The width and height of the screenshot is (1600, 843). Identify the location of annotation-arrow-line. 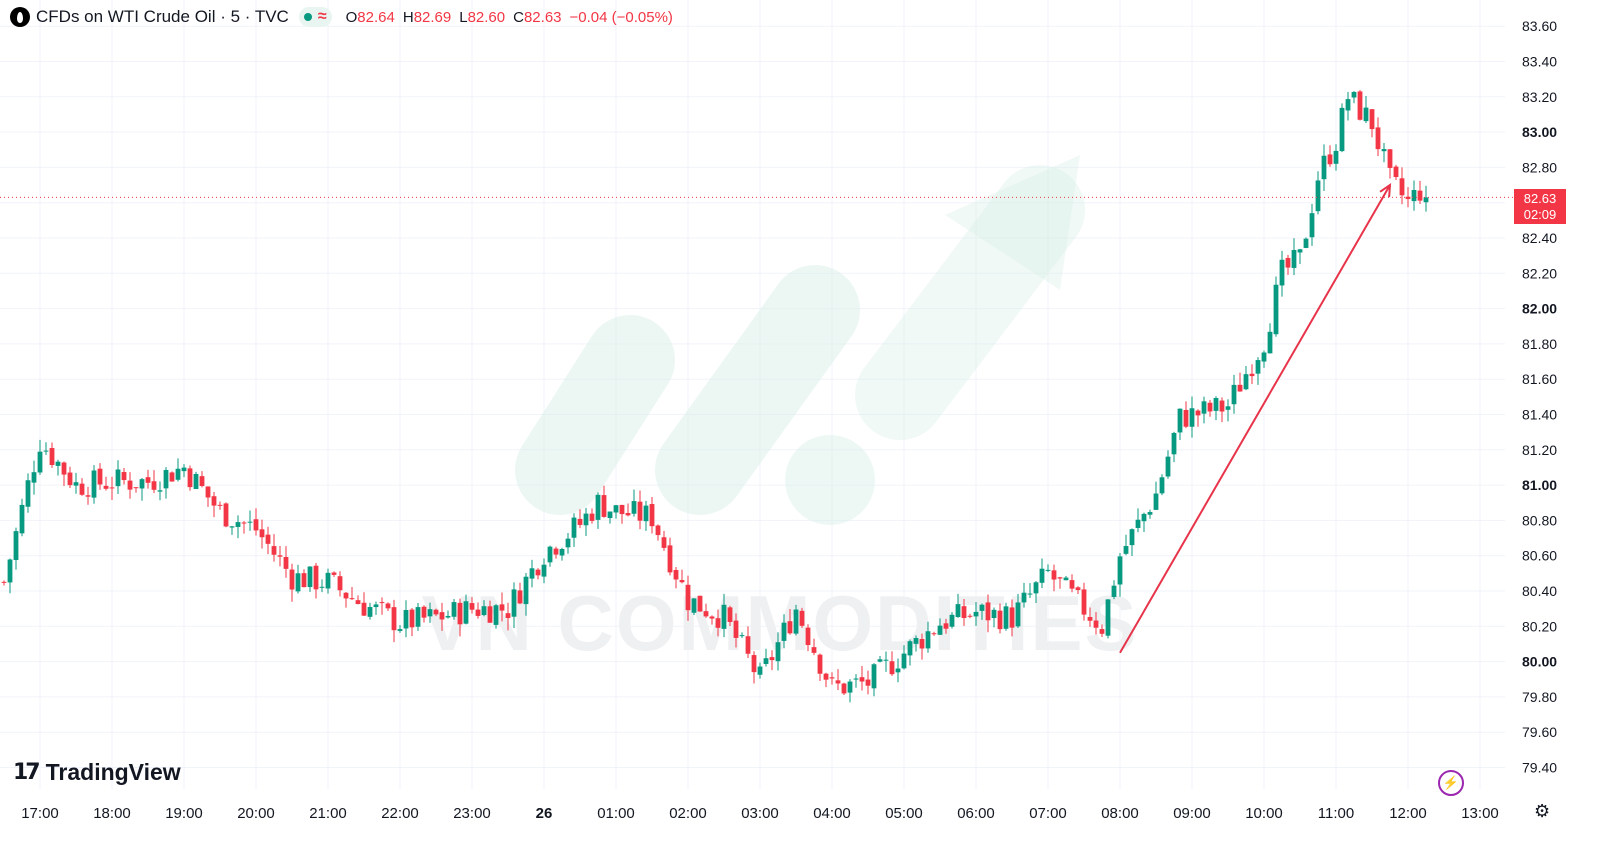
(1255, 419).